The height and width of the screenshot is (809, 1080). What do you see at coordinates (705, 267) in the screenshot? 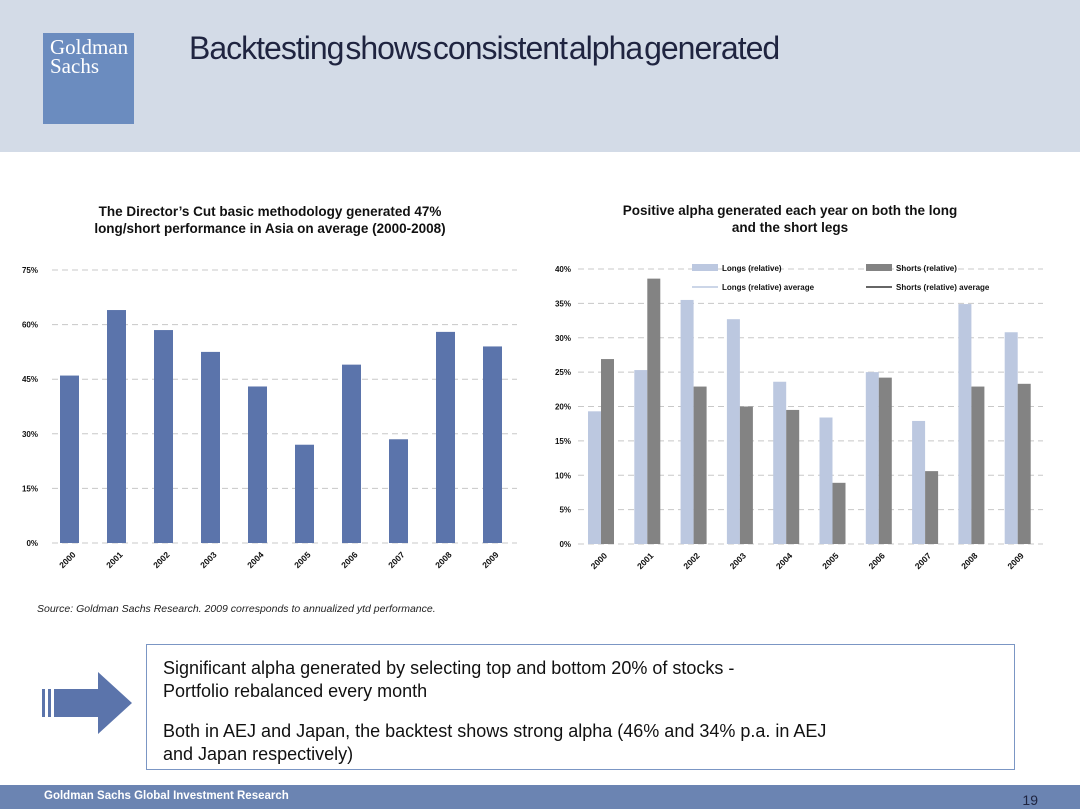
I see `legend-swatch-longs` at bounding box center [705, 267].